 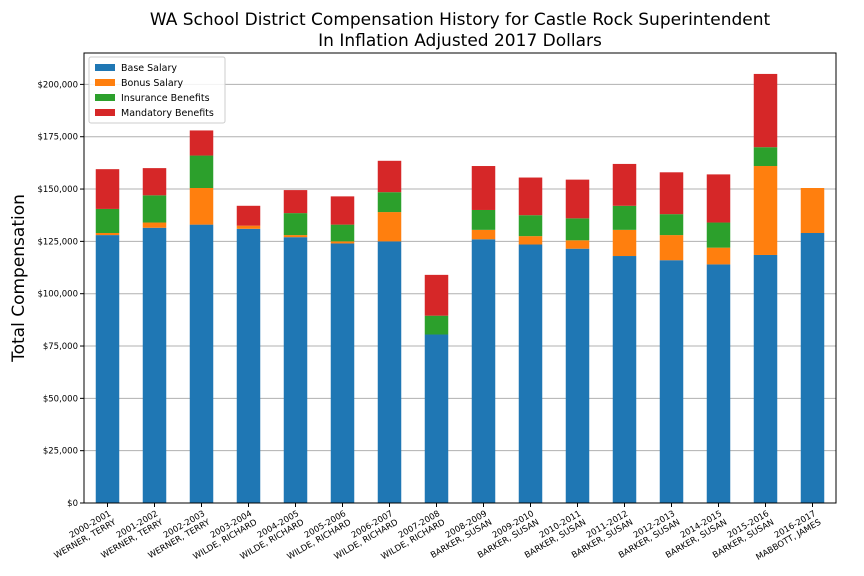 What do you see at coordinates (57, 242) in the screenshot?
I see `y-tick-label: $125,000` at bounding box center [57, 242].